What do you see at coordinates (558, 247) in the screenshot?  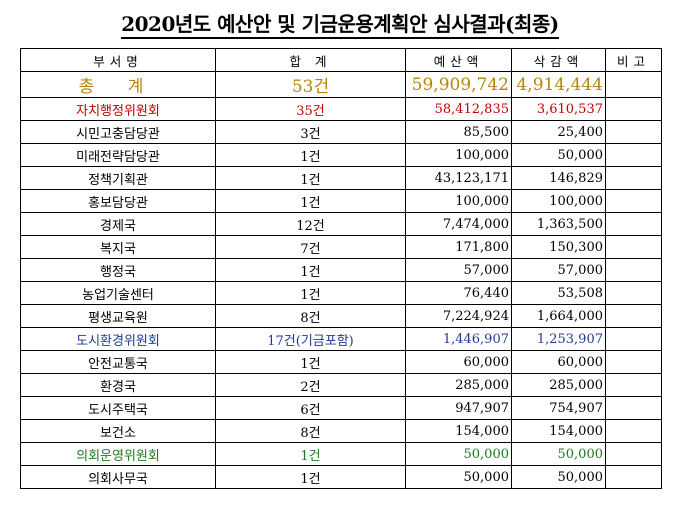 I see `cut-cell: 150,300` at bounding box center [558, 247].